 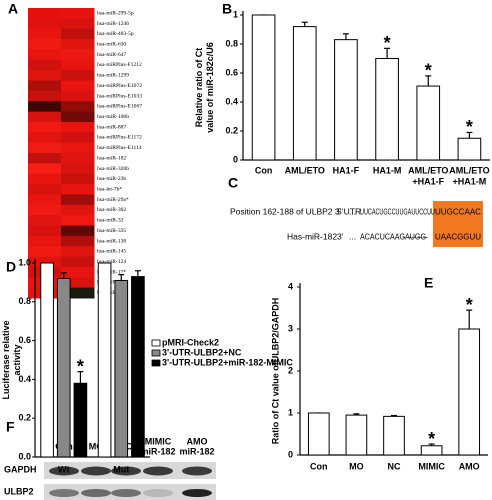 What do you see at coordinates (111, 262) in the screenshot?
I see `heatmap-label: hsa-miR-124` at bounding box center [111, 262].